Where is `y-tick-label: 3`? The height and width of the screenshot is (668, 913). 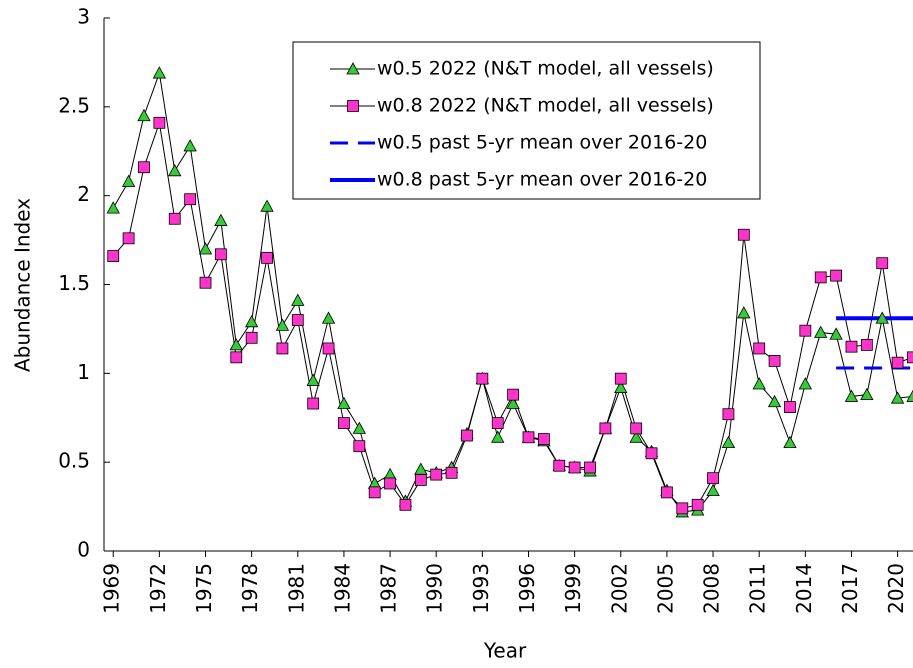
y-tick-label: 3 is located at coordinates (83, 17).